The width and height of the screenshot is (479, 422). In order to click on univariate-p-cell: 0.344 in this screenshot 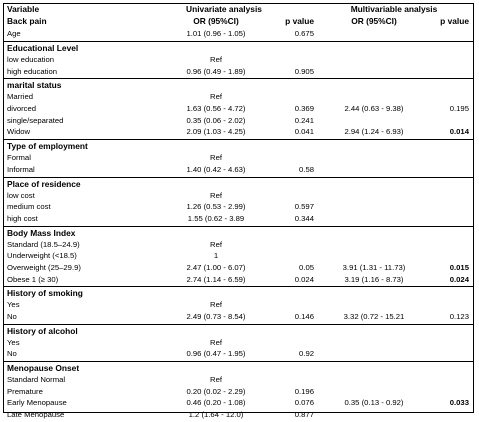, I will do `click(304, 218)`.